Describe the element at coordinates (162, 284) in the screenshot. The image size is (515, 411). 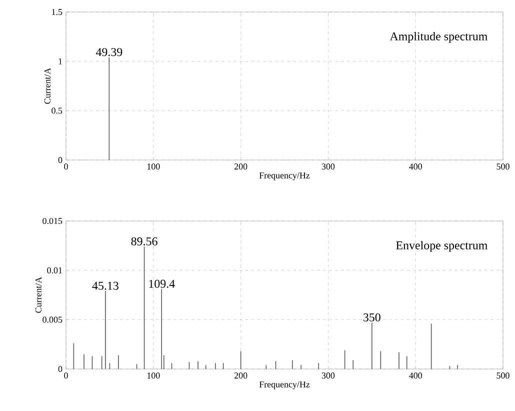
I see `annotation: 109.4` at that location.